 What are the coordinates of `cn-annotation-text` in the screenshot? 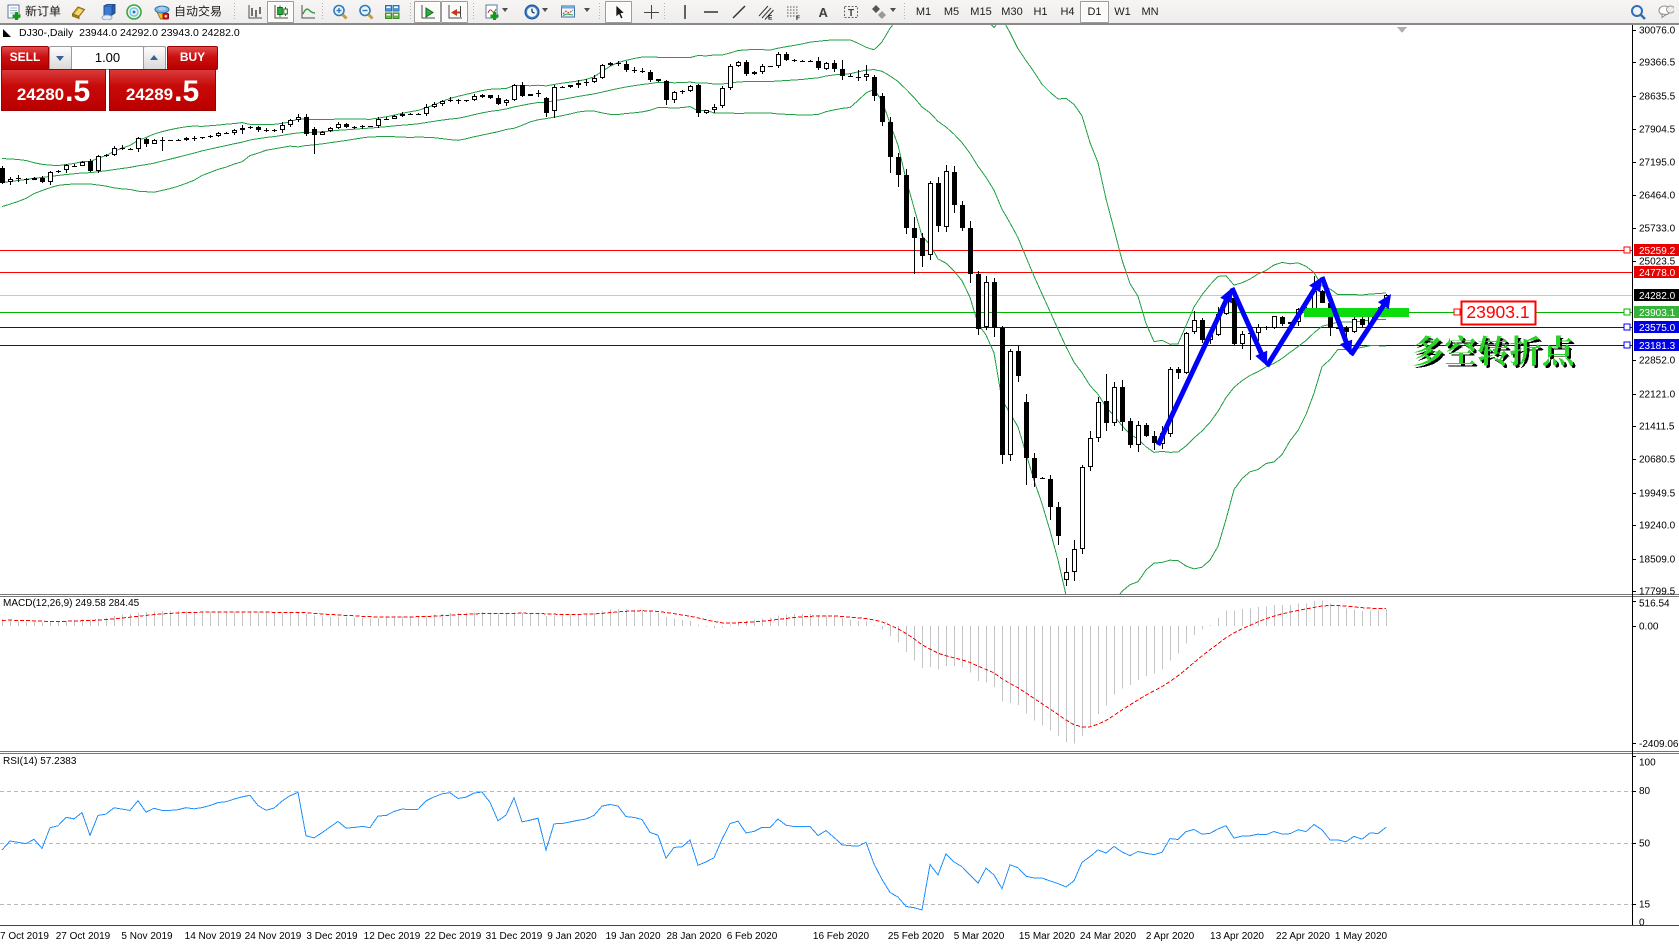 It's located at (1494, 352).